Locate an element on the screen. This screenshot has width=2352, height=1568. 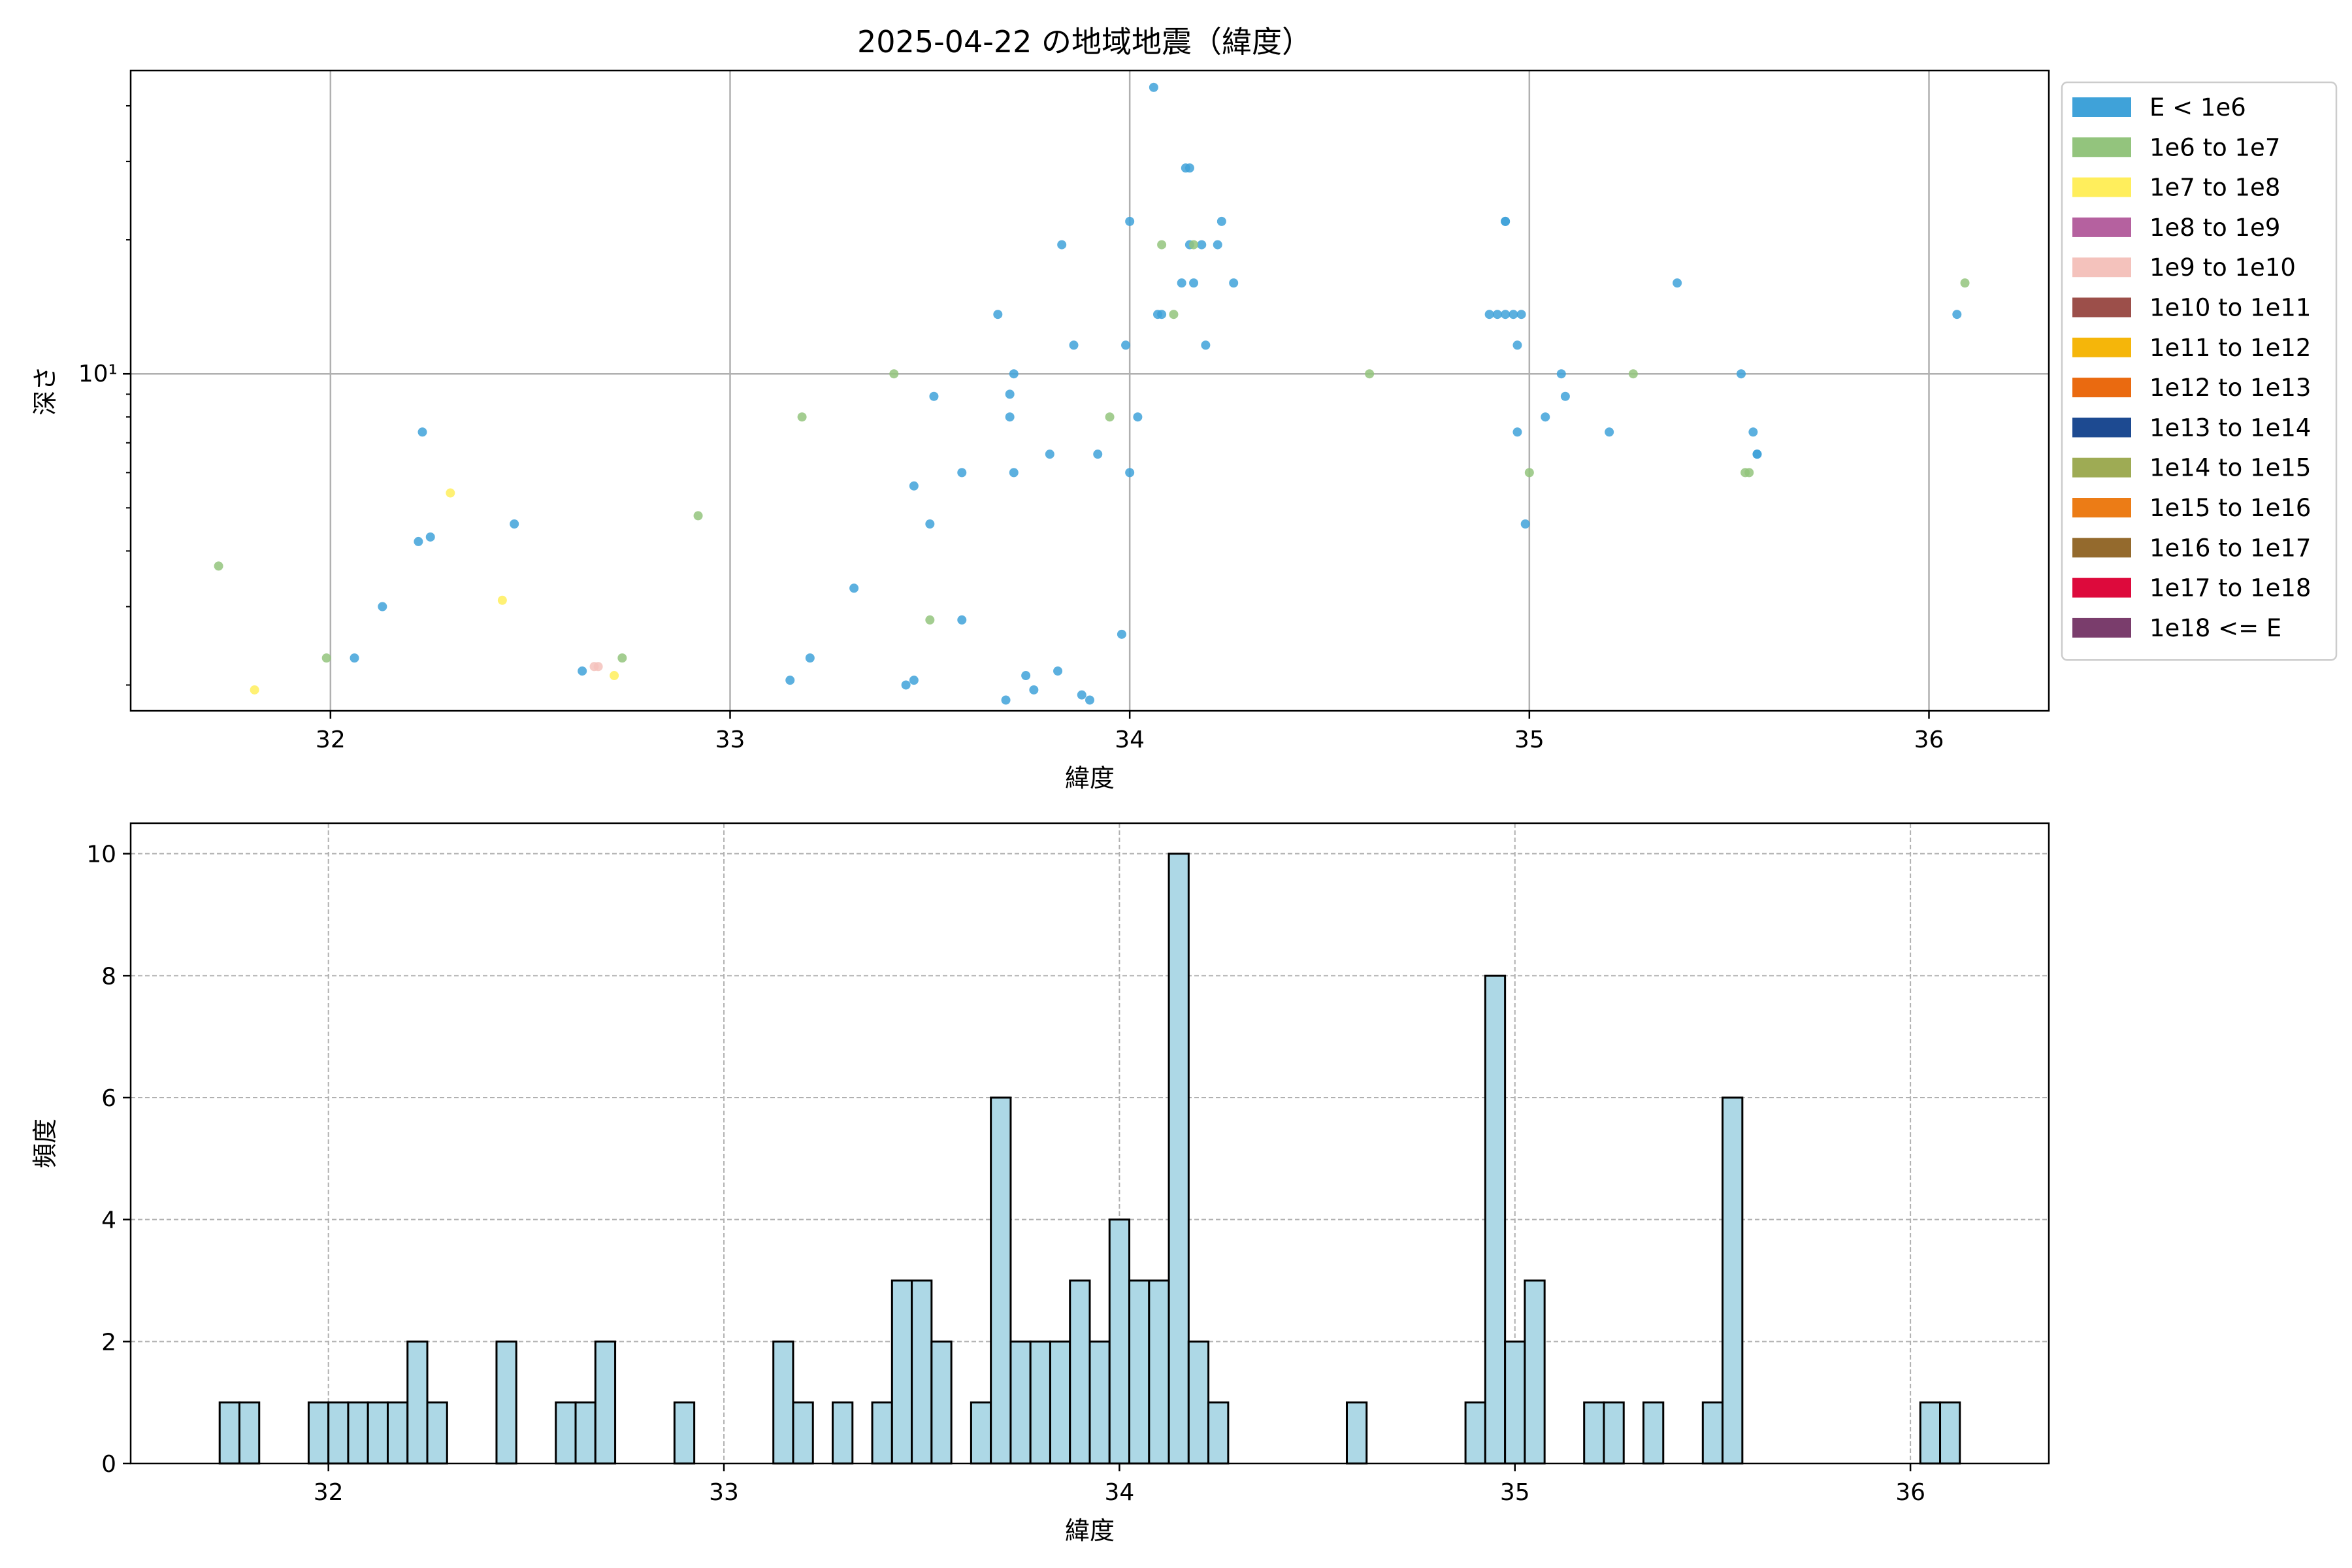
x-tick-label: 33 is located at coordinates (724, 1492).